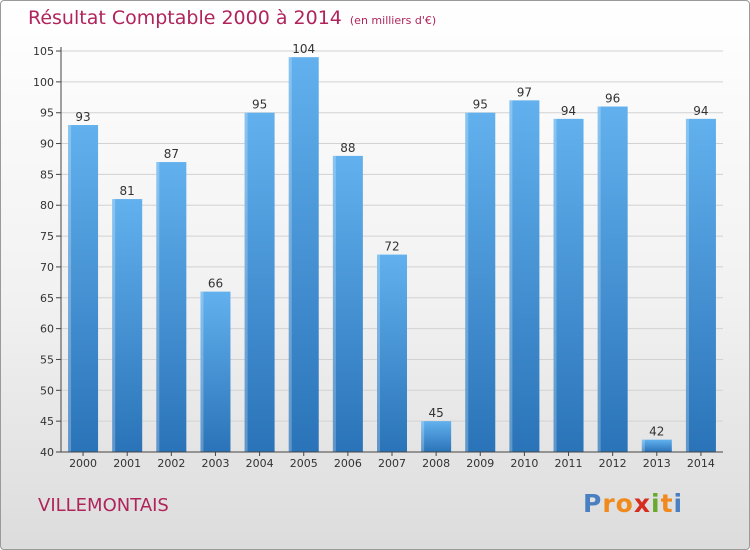 This screenshot has width=750, height=550. I want to click on bar-2011, so click(568, 285).